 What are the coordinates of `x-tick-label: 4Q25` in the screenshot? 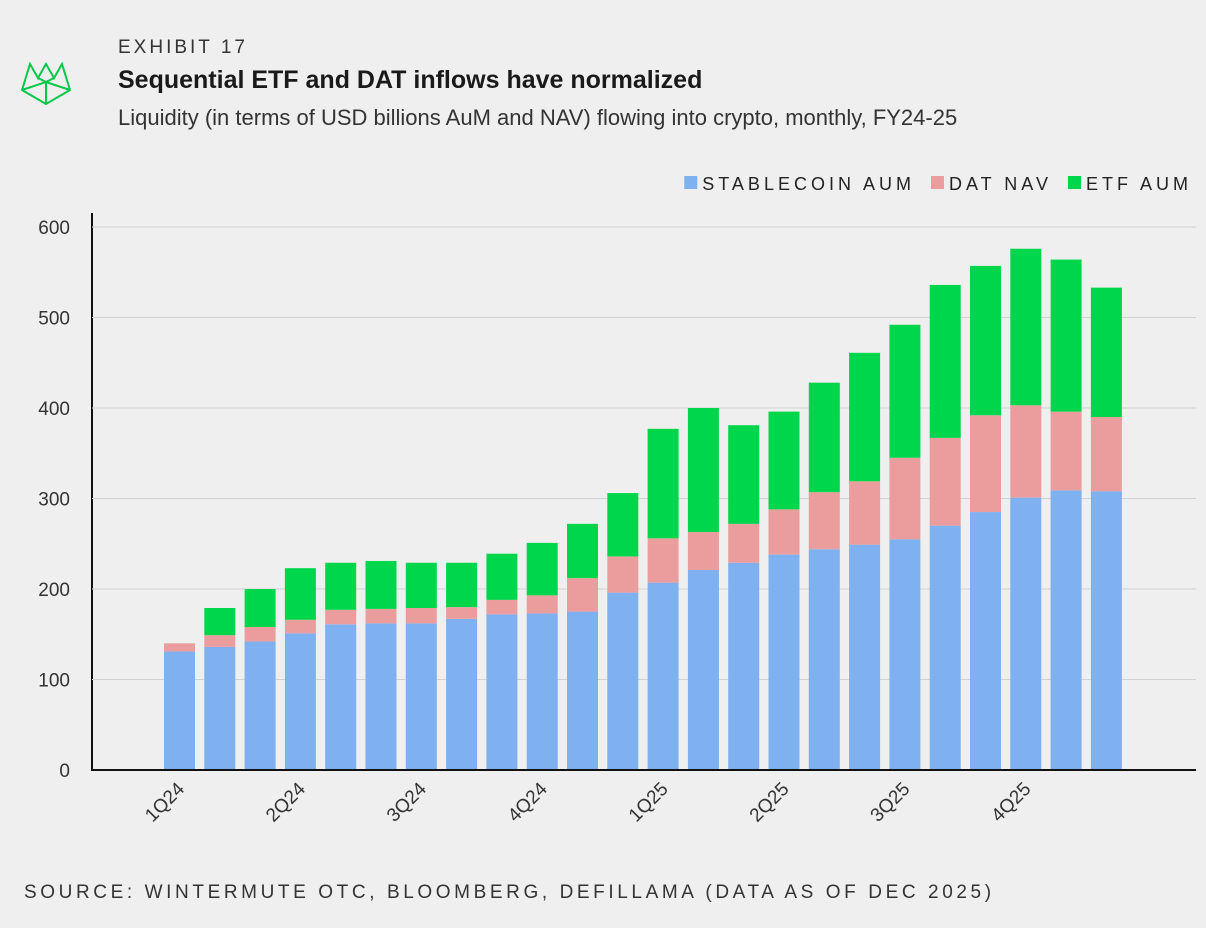 It's located at (1012, 803).